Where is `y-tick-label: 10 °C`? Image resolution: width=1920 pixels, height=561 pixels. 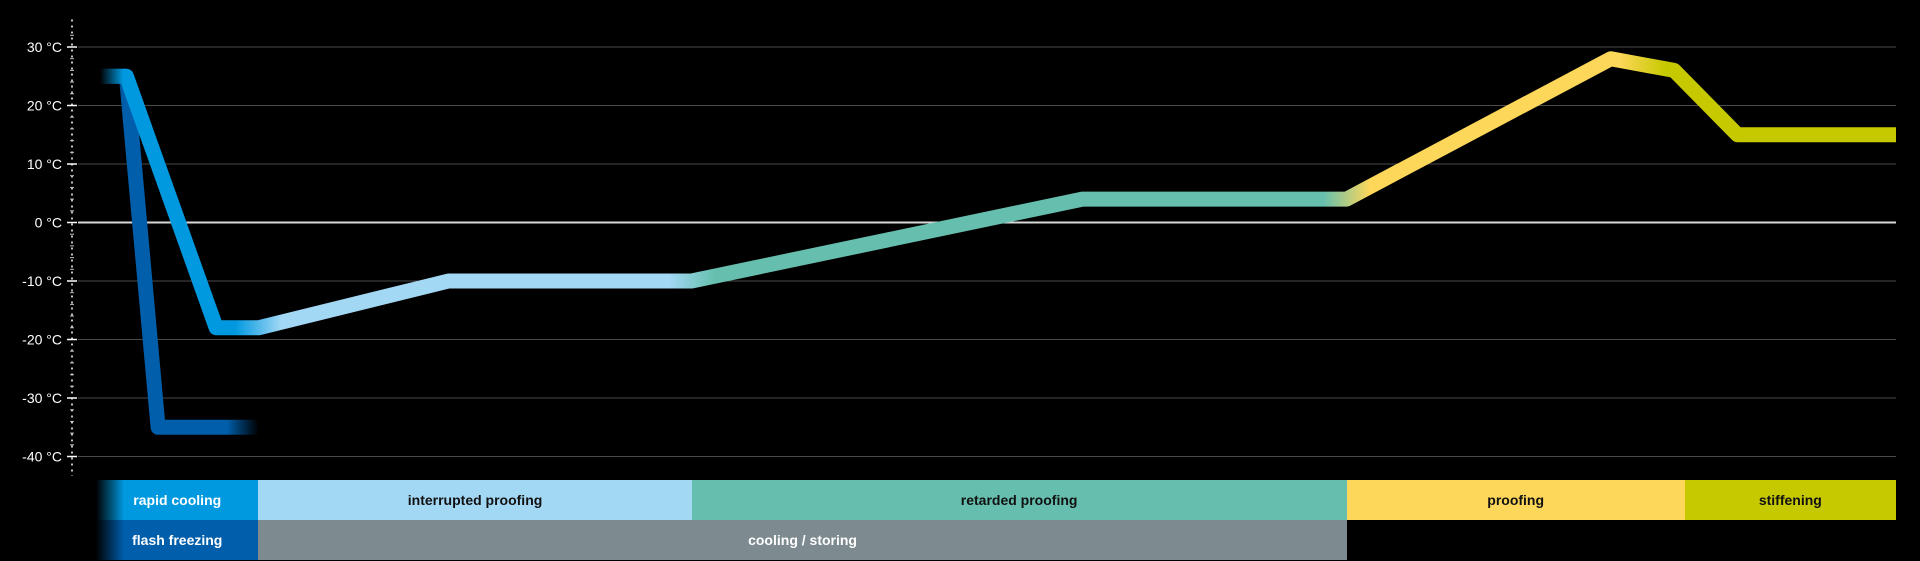 y-tick-label: 10 °C is located at coordinates (44, 164).